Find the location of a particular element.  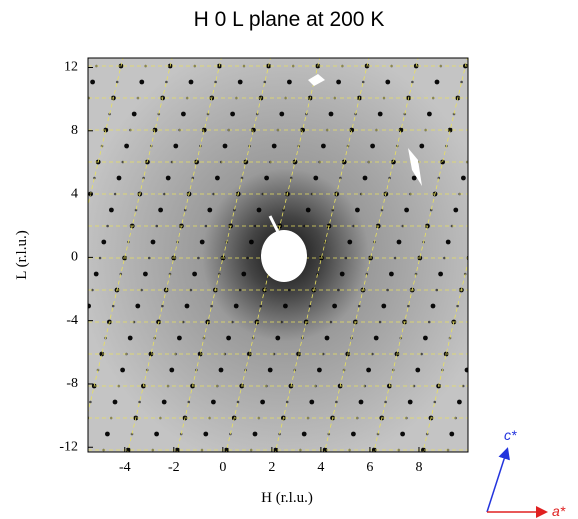

beamstop-arm is located at coordinates (276, 228).